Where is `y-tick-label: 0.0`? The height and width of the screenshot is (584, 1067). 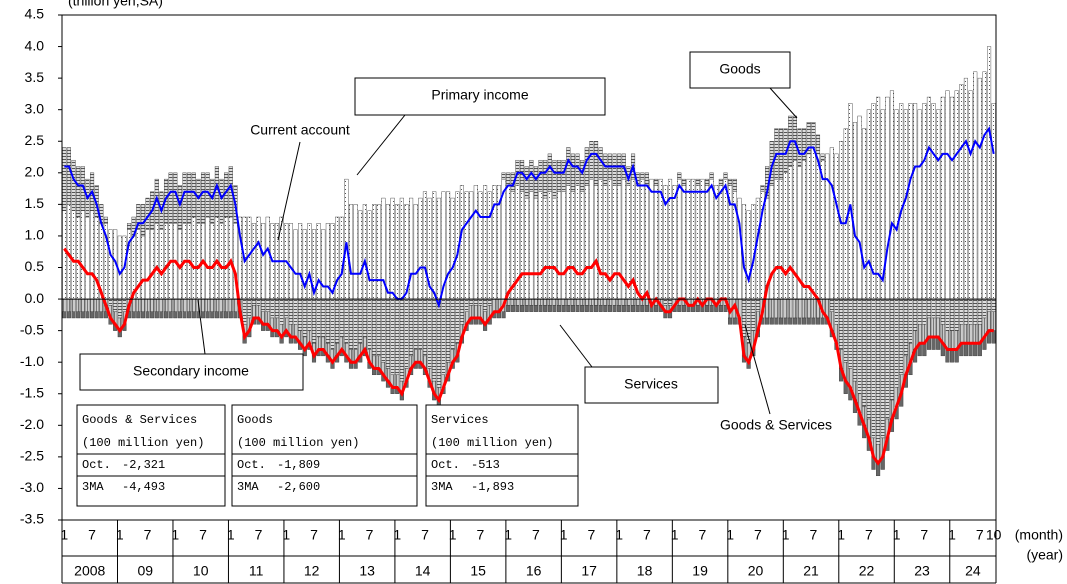
y-tick-label: 0.0 is located at coordinates (35, 298).